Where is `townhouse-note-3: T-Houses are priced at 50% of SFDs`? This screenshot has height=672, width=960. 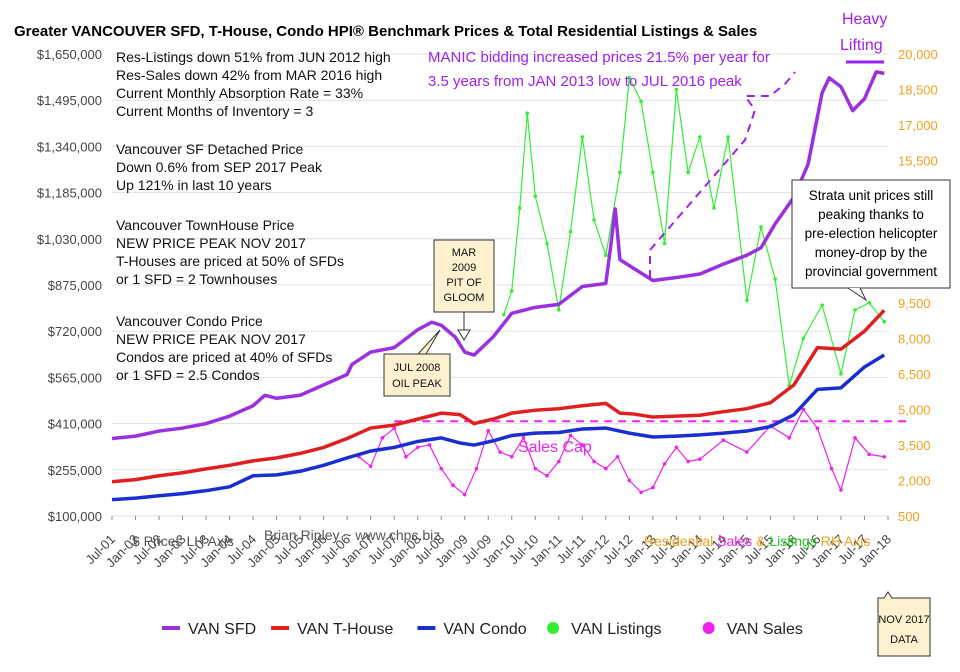
townhouse-note-3: T-Houses are priced at 50% of SFDs is located at coordinates (230, 261).